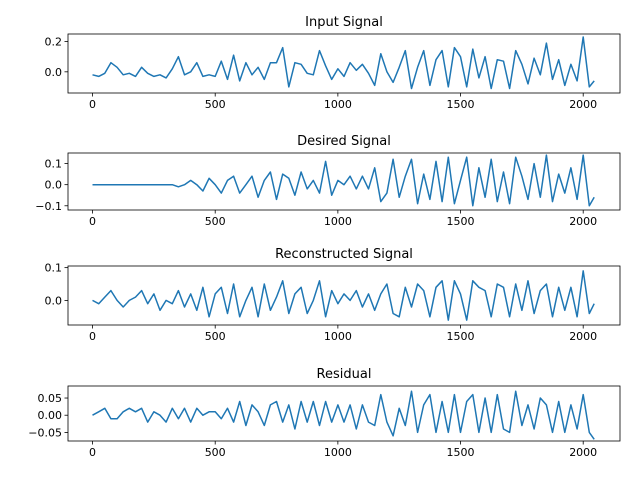  I want to click on y-tick-label: −0.05, so click(45, 432).